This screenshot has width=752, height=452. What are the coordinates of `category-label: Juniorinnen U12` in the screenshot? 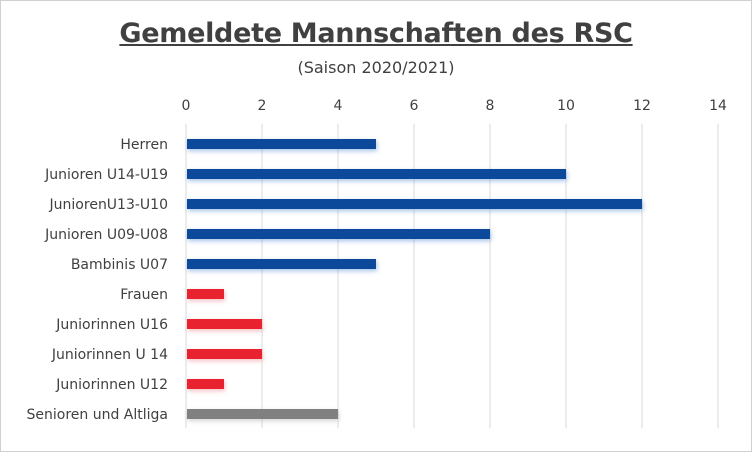 It's located at (111, 385).